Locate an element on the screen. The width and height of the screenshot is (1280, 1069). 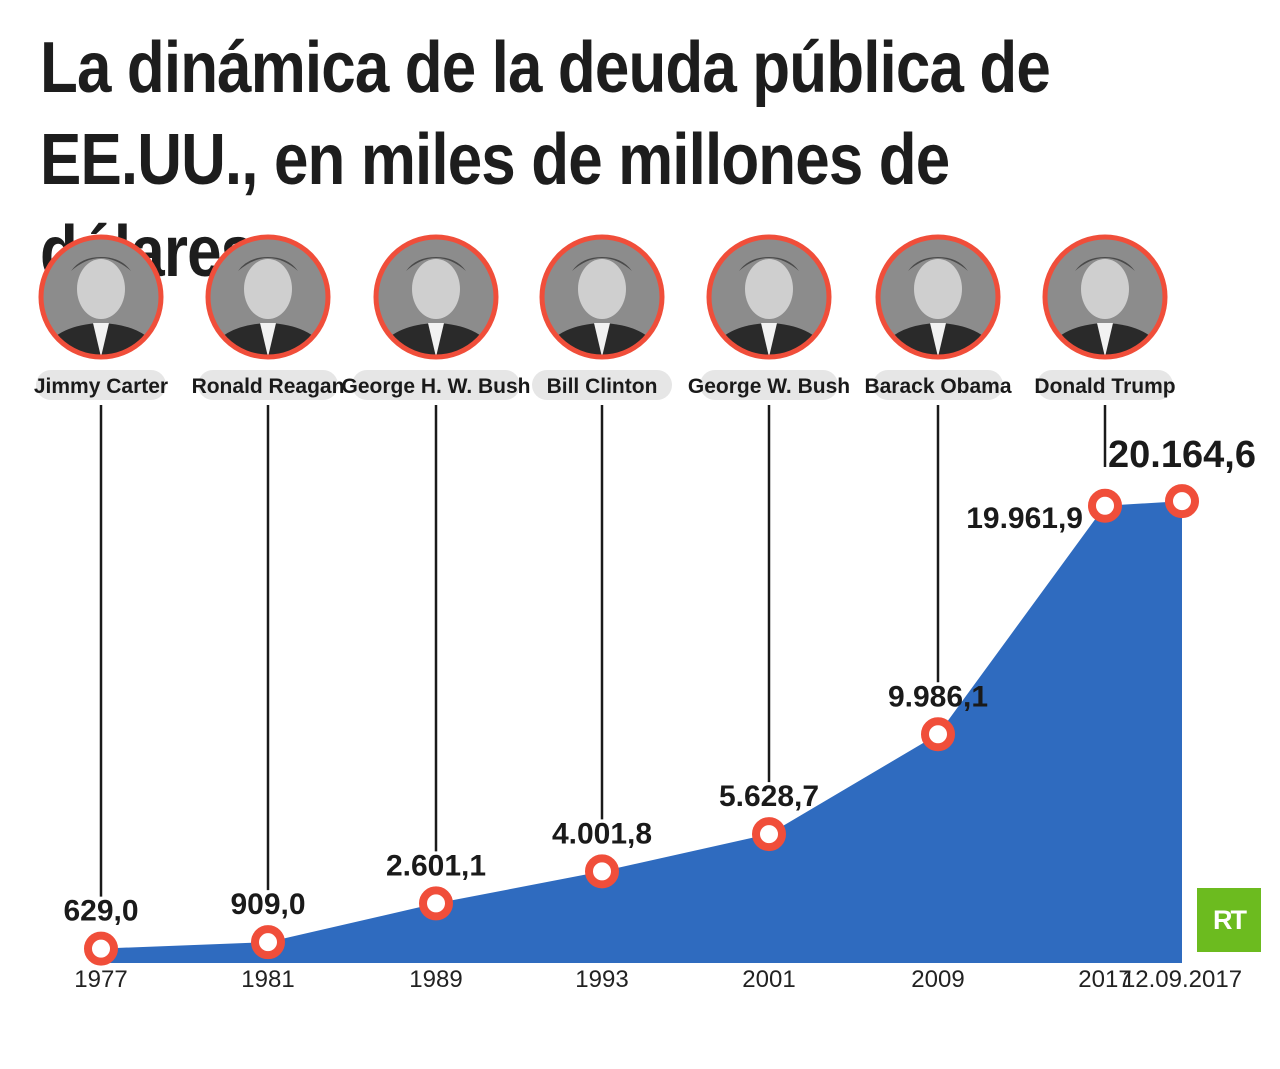
x-tick-label: 1989 is located at coordinates (435, 979).